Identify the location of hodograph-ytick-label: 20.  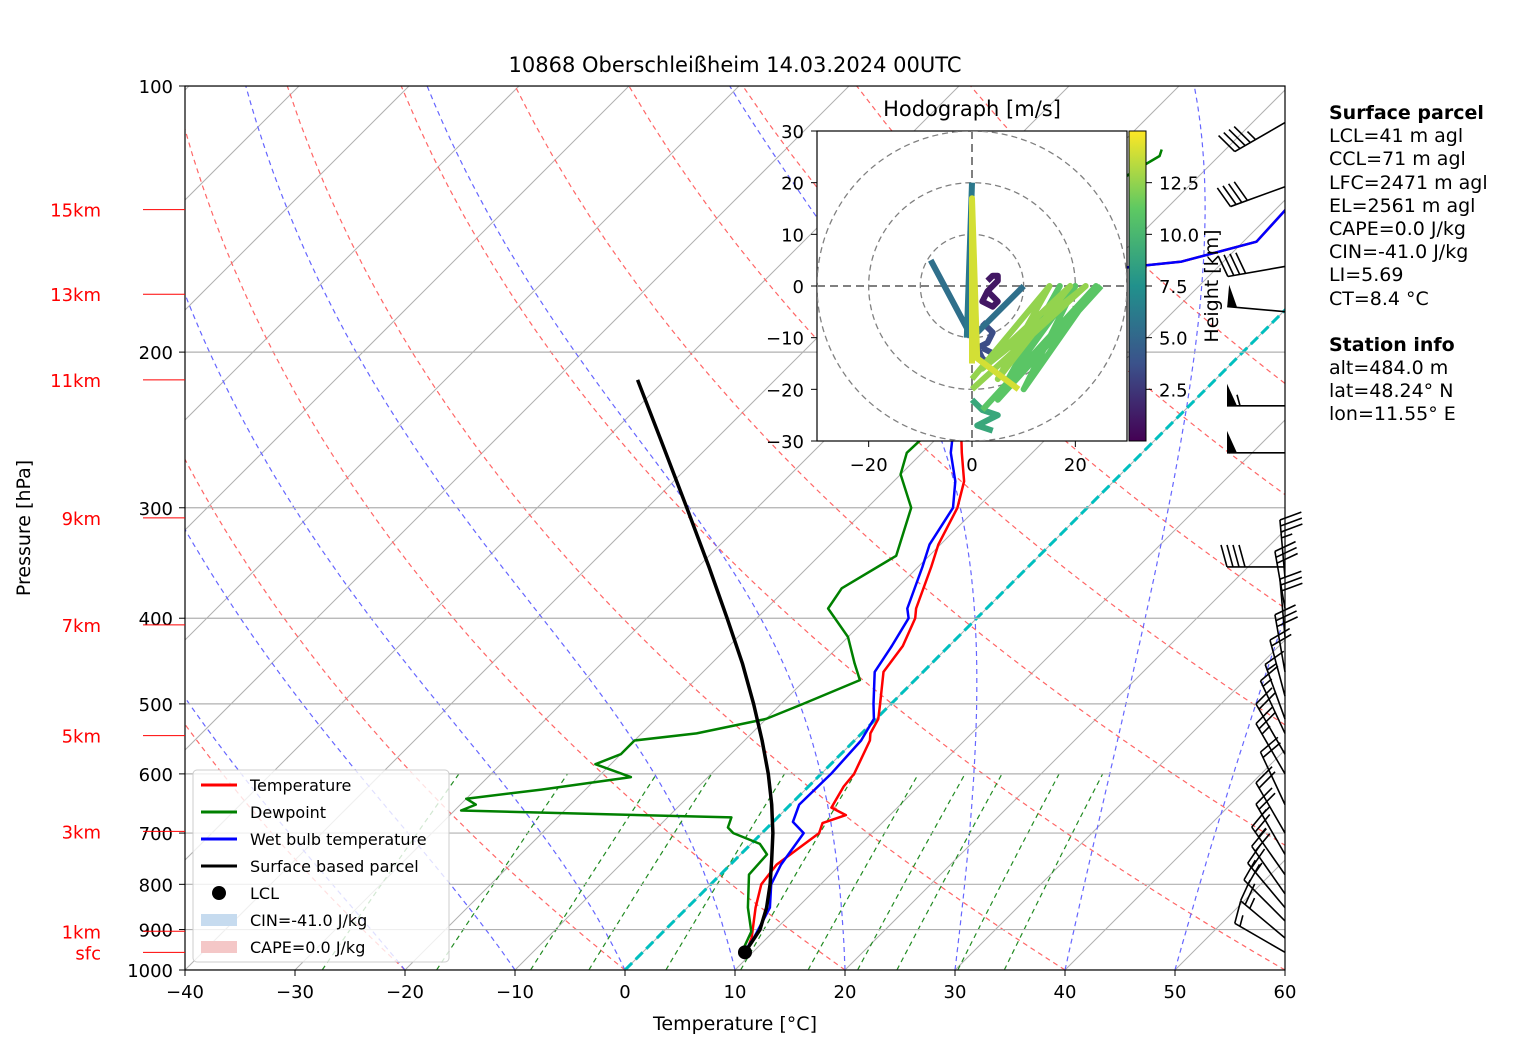
(792, 184).